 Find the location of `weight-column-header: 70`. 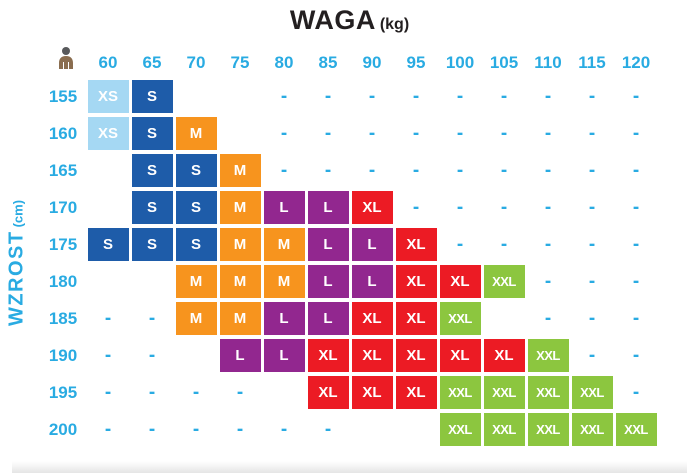

weight-column-header: 70 is located at coordinates (196, 62).